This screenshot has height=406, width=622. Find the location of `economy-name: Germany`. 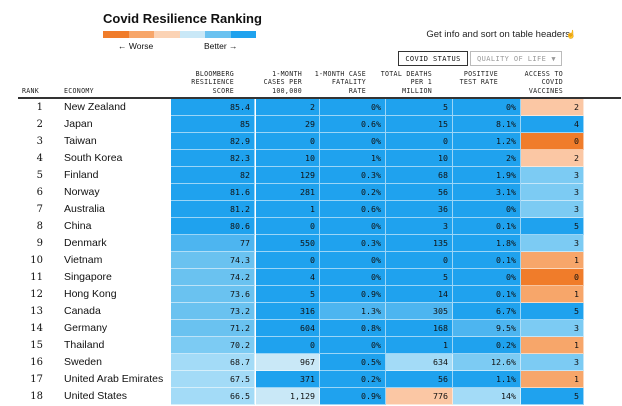

economy-name: Germany is located at coordinates (86, 328).